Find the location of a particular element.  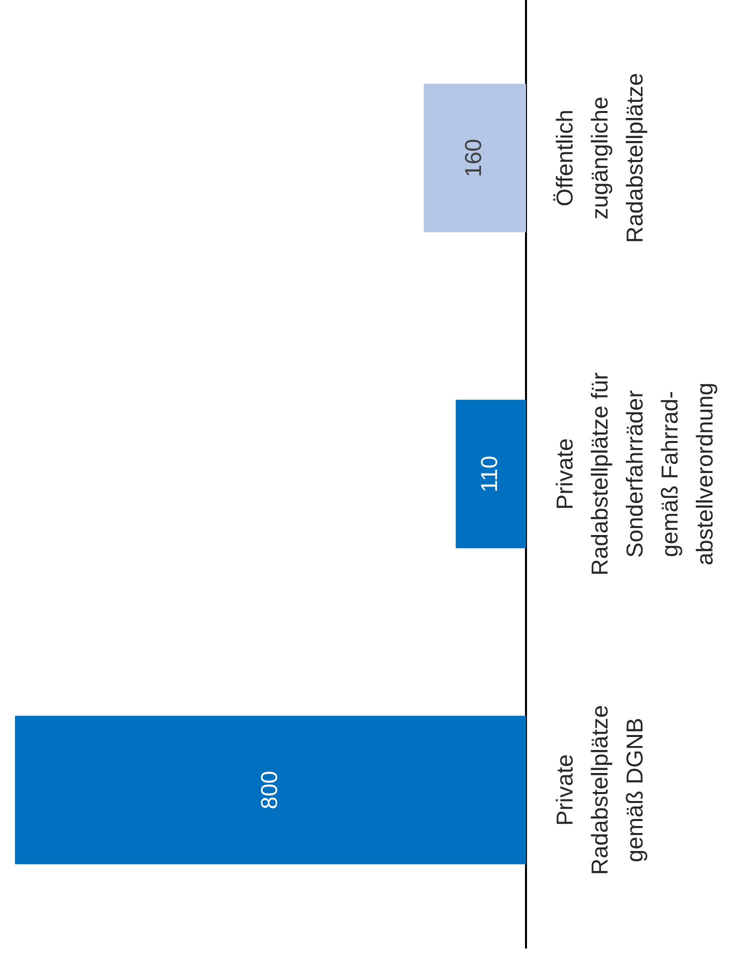

y-tick-label: Öffentlich zugängliche Radabstellplätze is located at coordinates (599, 158).